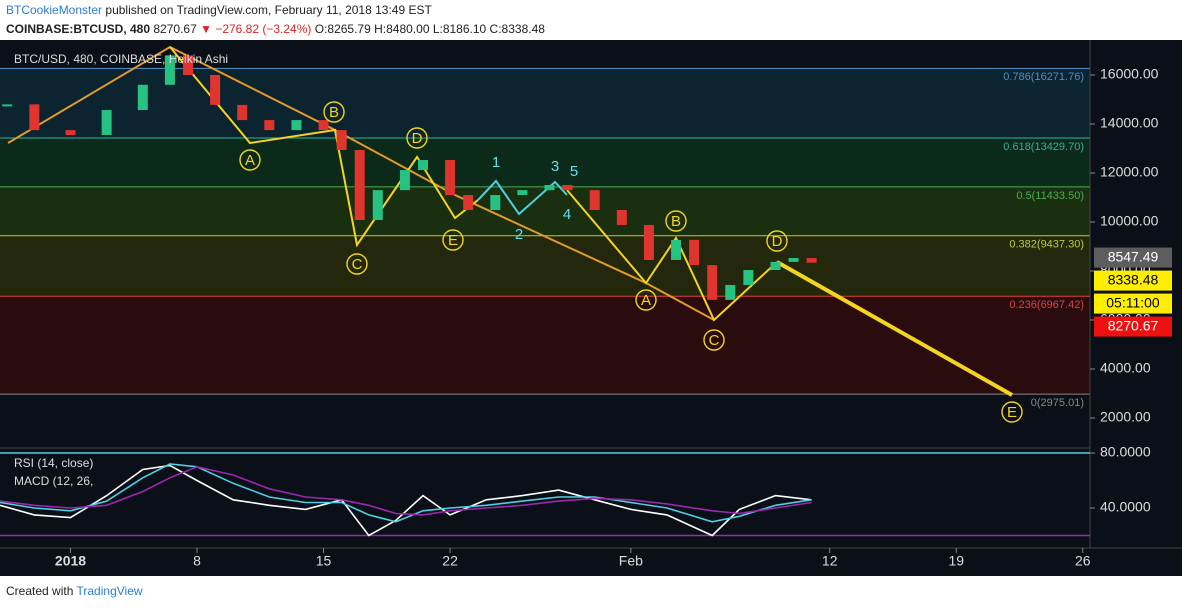  I want to click on brand: TradingView, so click(109, 591).